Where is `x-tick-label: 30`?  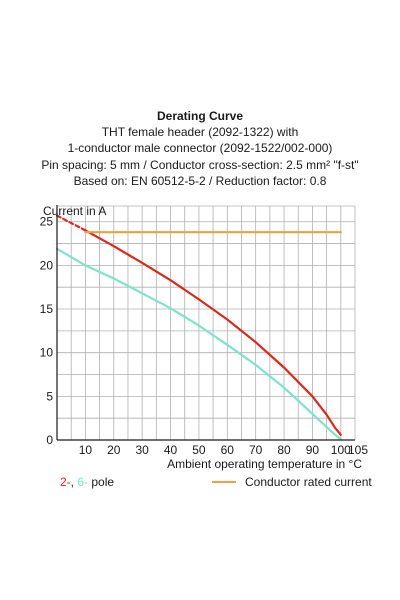
x-tick-label: 30 is located at coordinates (142, 450).